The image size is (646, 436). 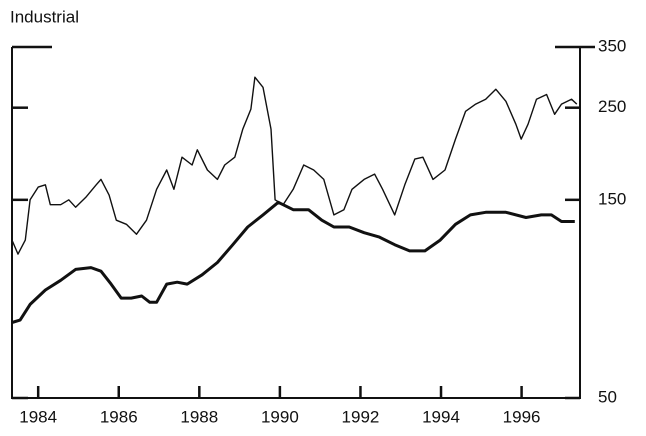 What do you see at coordinates (522, 416) in the screenshot?
I see `x-tick-label: 1996` at bounding box center [522, 416].